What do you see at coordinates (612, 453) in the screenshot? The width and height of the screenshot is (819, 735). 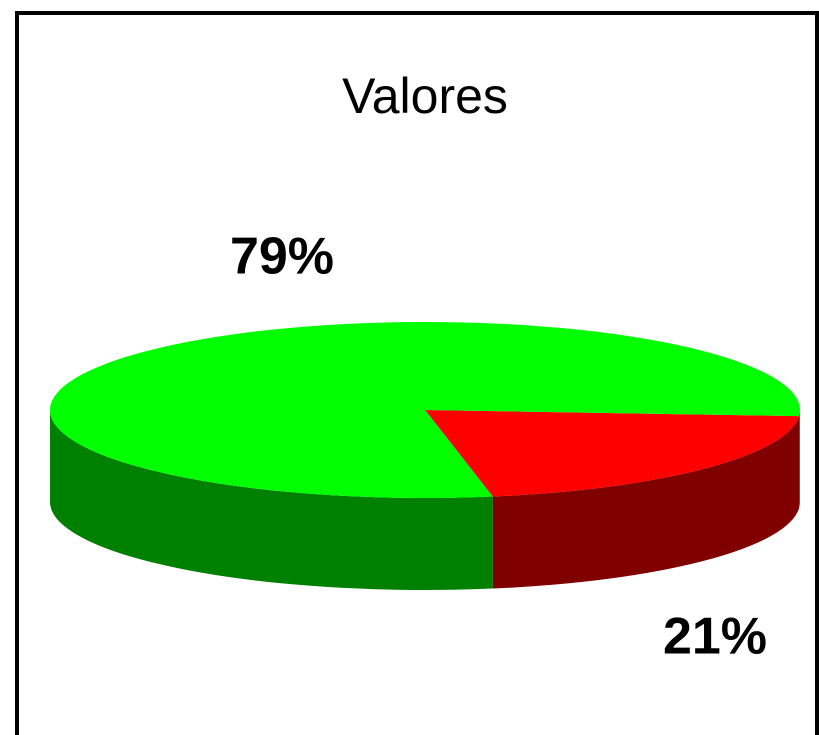 I see `pie-slice` at bounding box center [612, 453].